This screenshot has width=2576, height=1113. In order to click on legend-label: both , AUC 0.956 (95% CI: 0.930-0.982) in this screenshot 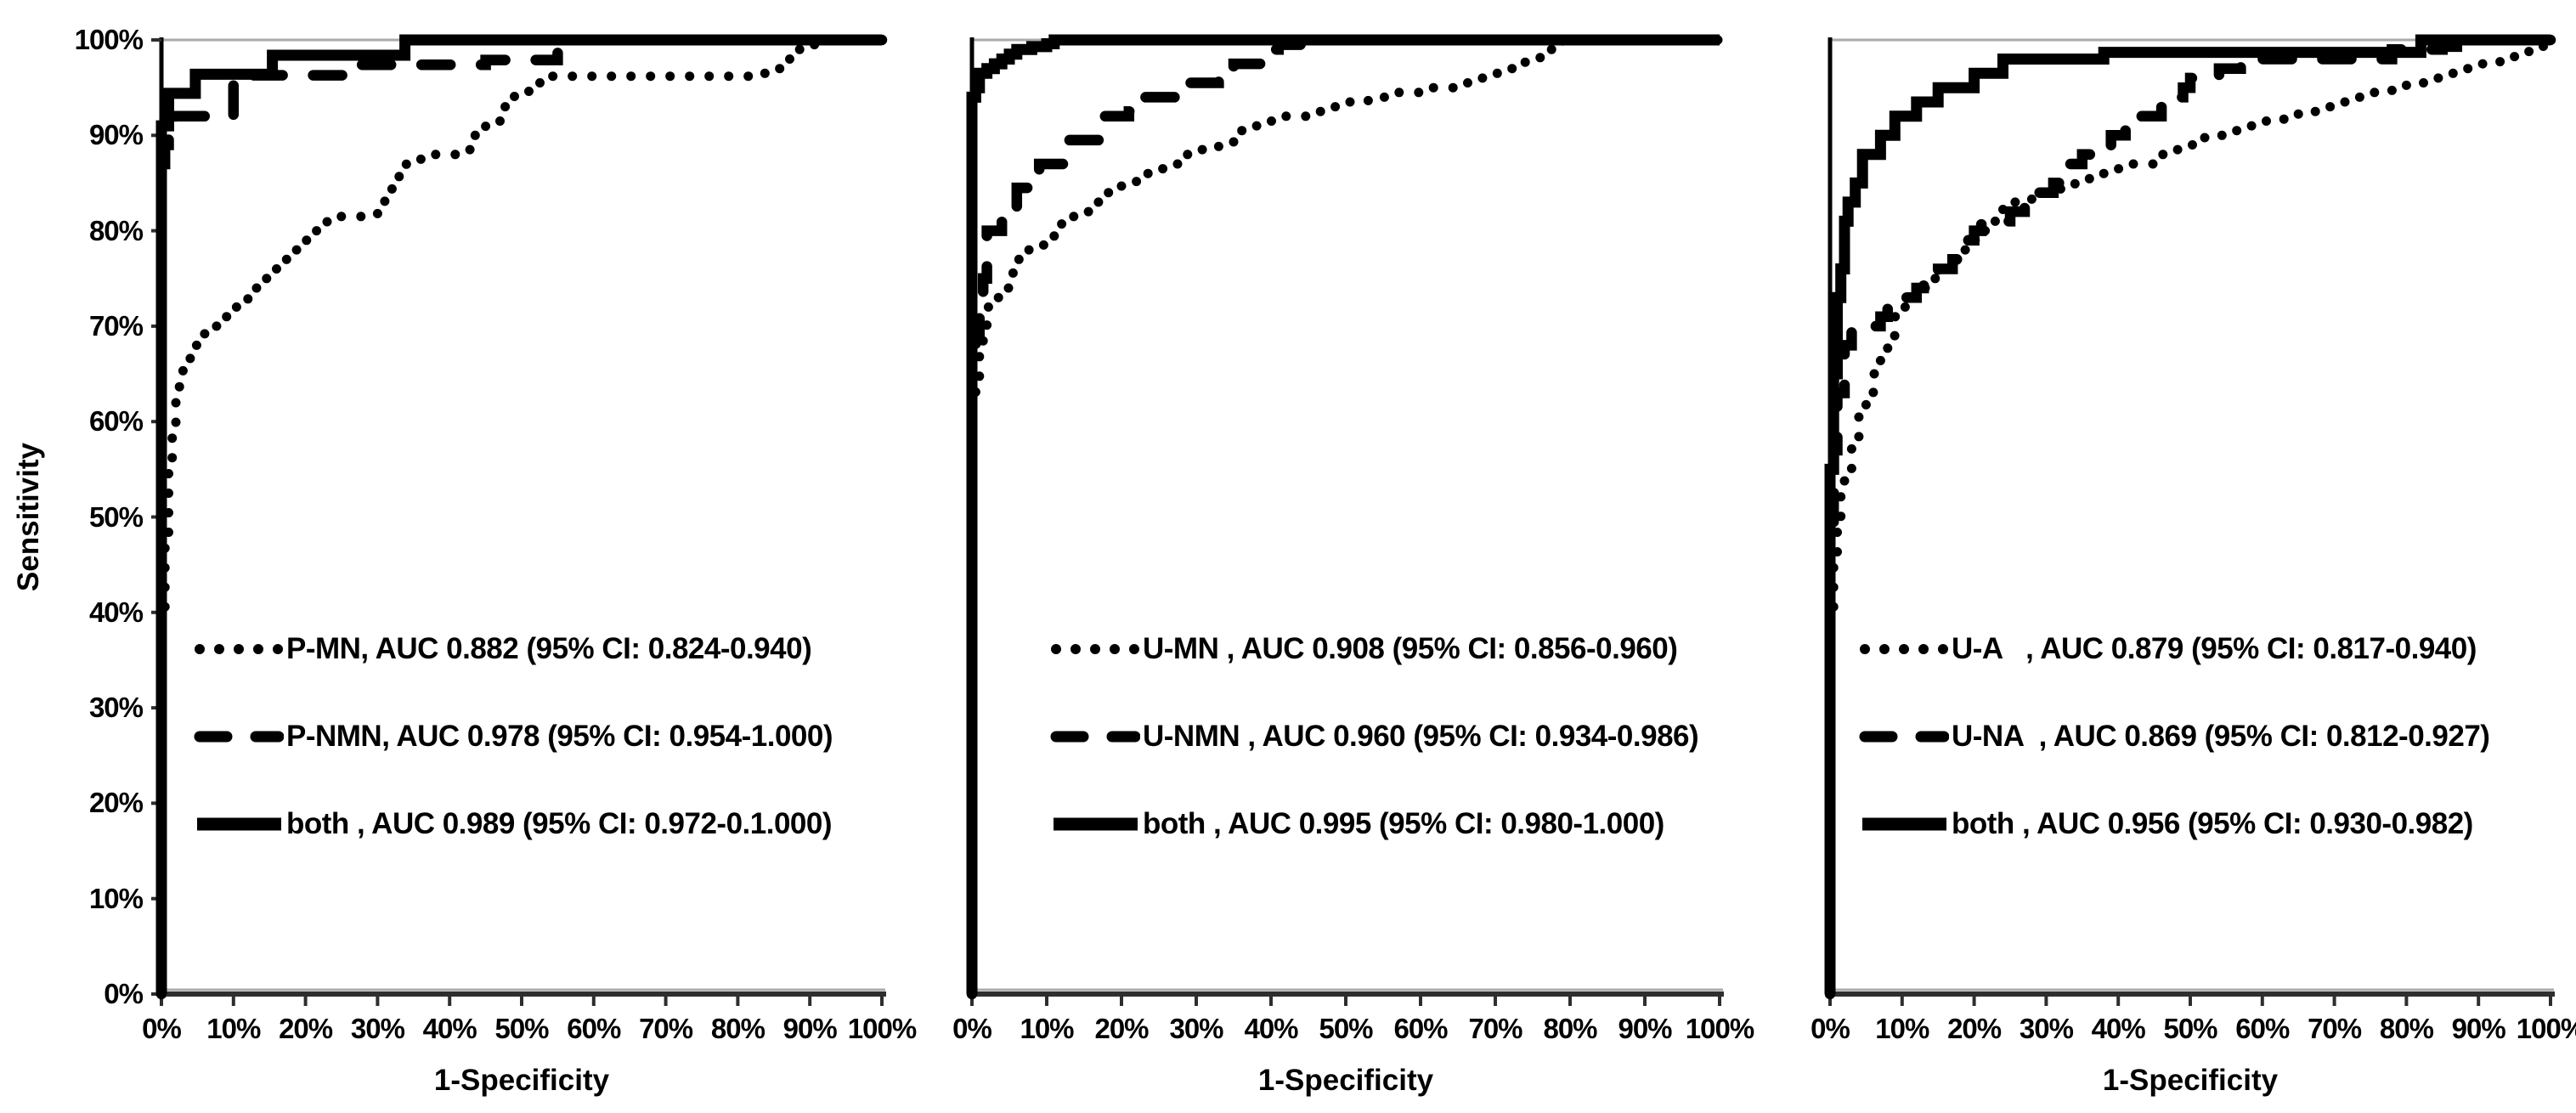, I will do `click(2212, 823)`.